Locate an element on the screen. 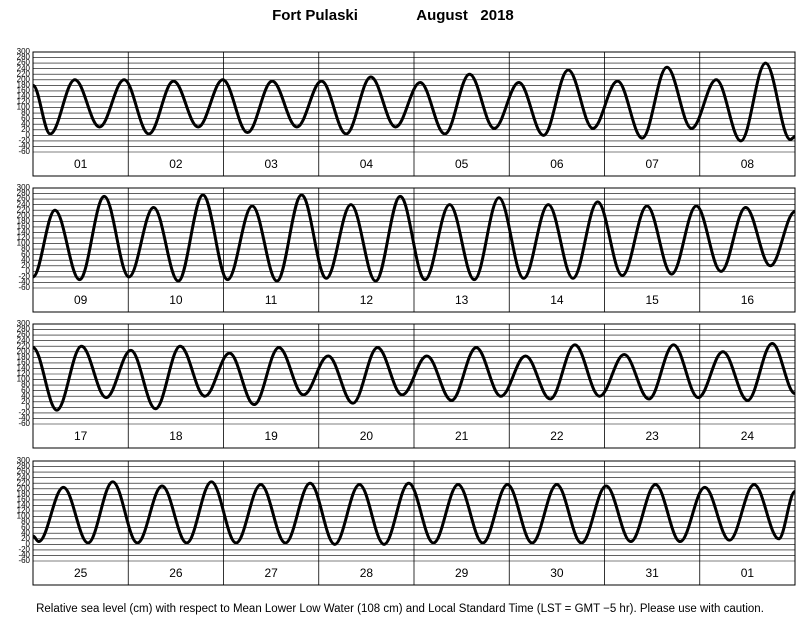  x-tick-label: 11 is located at coordinates (271, 300).